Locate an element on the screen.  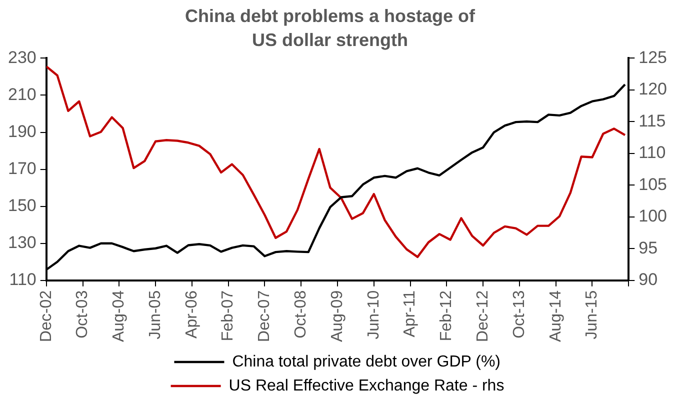
x-tick-label: Apr-11 is located at coordinates (410, 314).